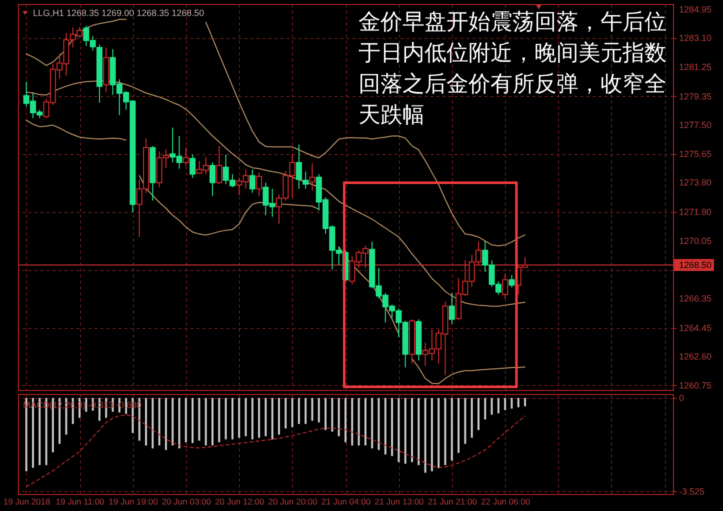 Image resolution: width=723 pixels, height=511 pixels. Describe the element at coordinates (695, 327) in the screenshot. I see `y-tick-label: 1264.45` at that location.